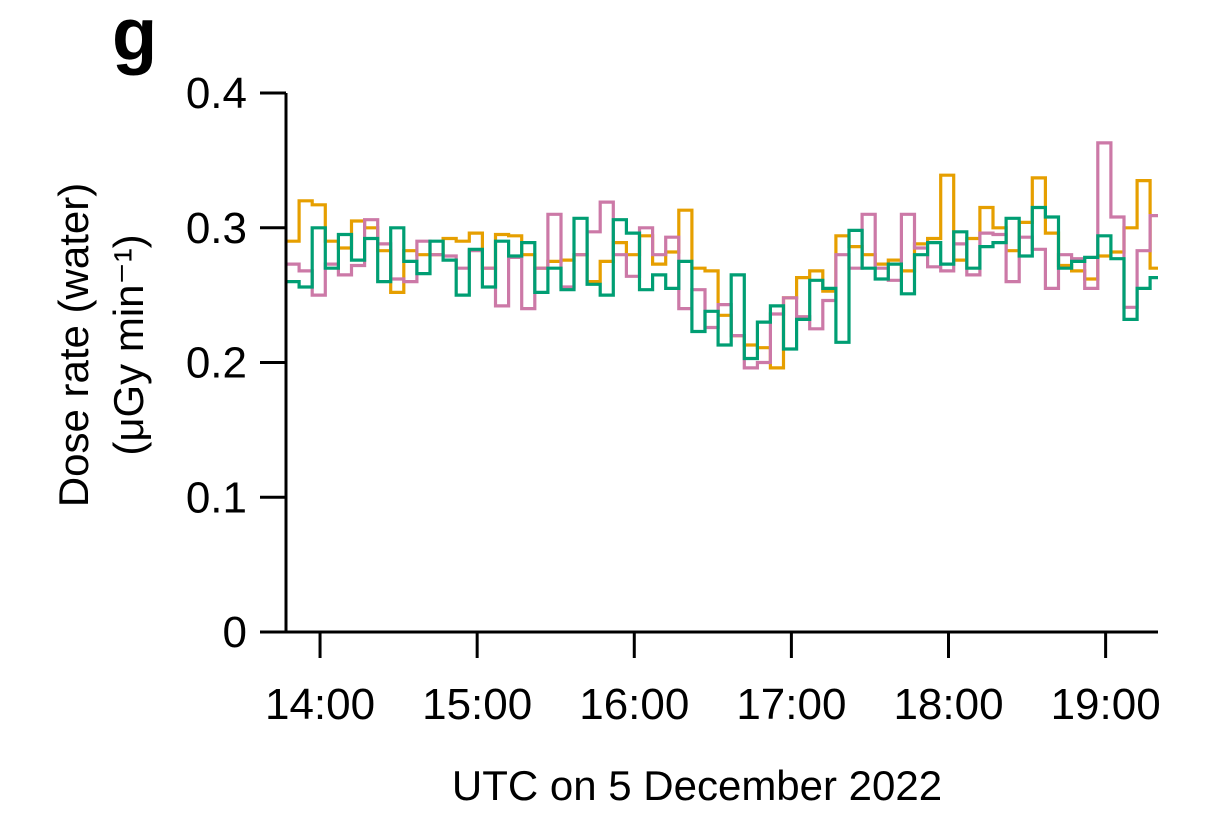 This screenshot has height=813, width=1213. Describe the element at coordinates (320, 704) in the screenshot. I see `x-tick-label: 14:00` at that location.